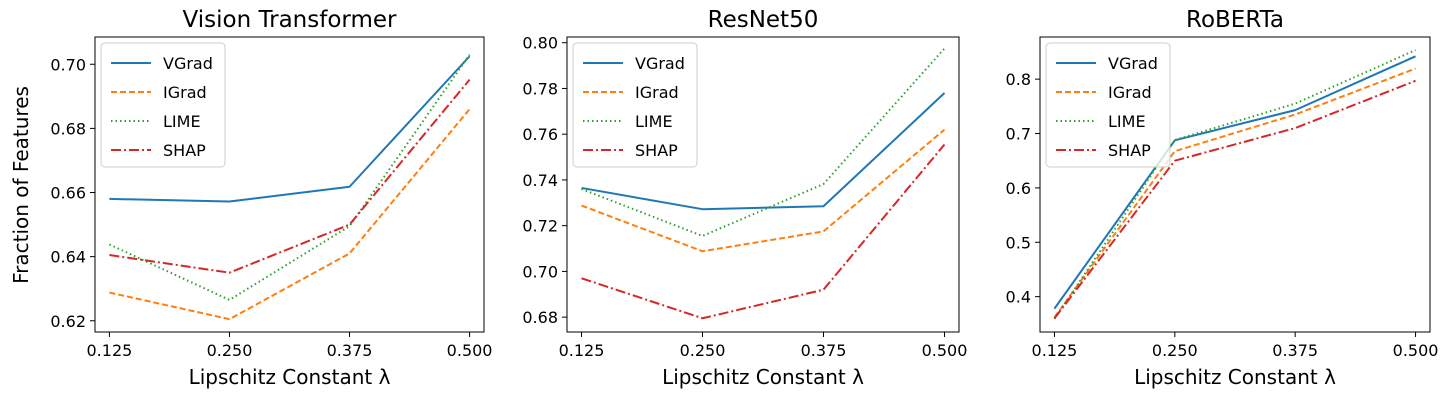 The image size is (1450, 400). What do you see at coordinates (68, 321) in the screenshot?
I see `y-tick-label: 0.62` at bounding box center [68, 321].